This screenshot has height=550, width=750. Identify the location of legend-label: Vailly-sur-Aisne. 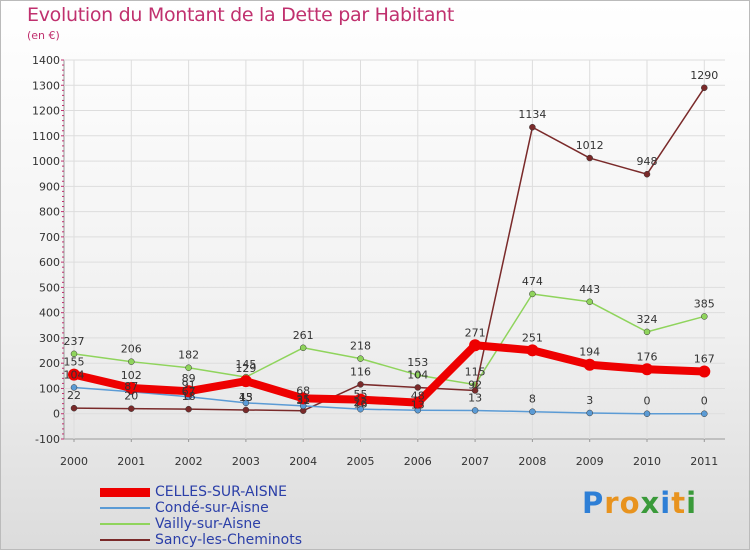
(208, 524).